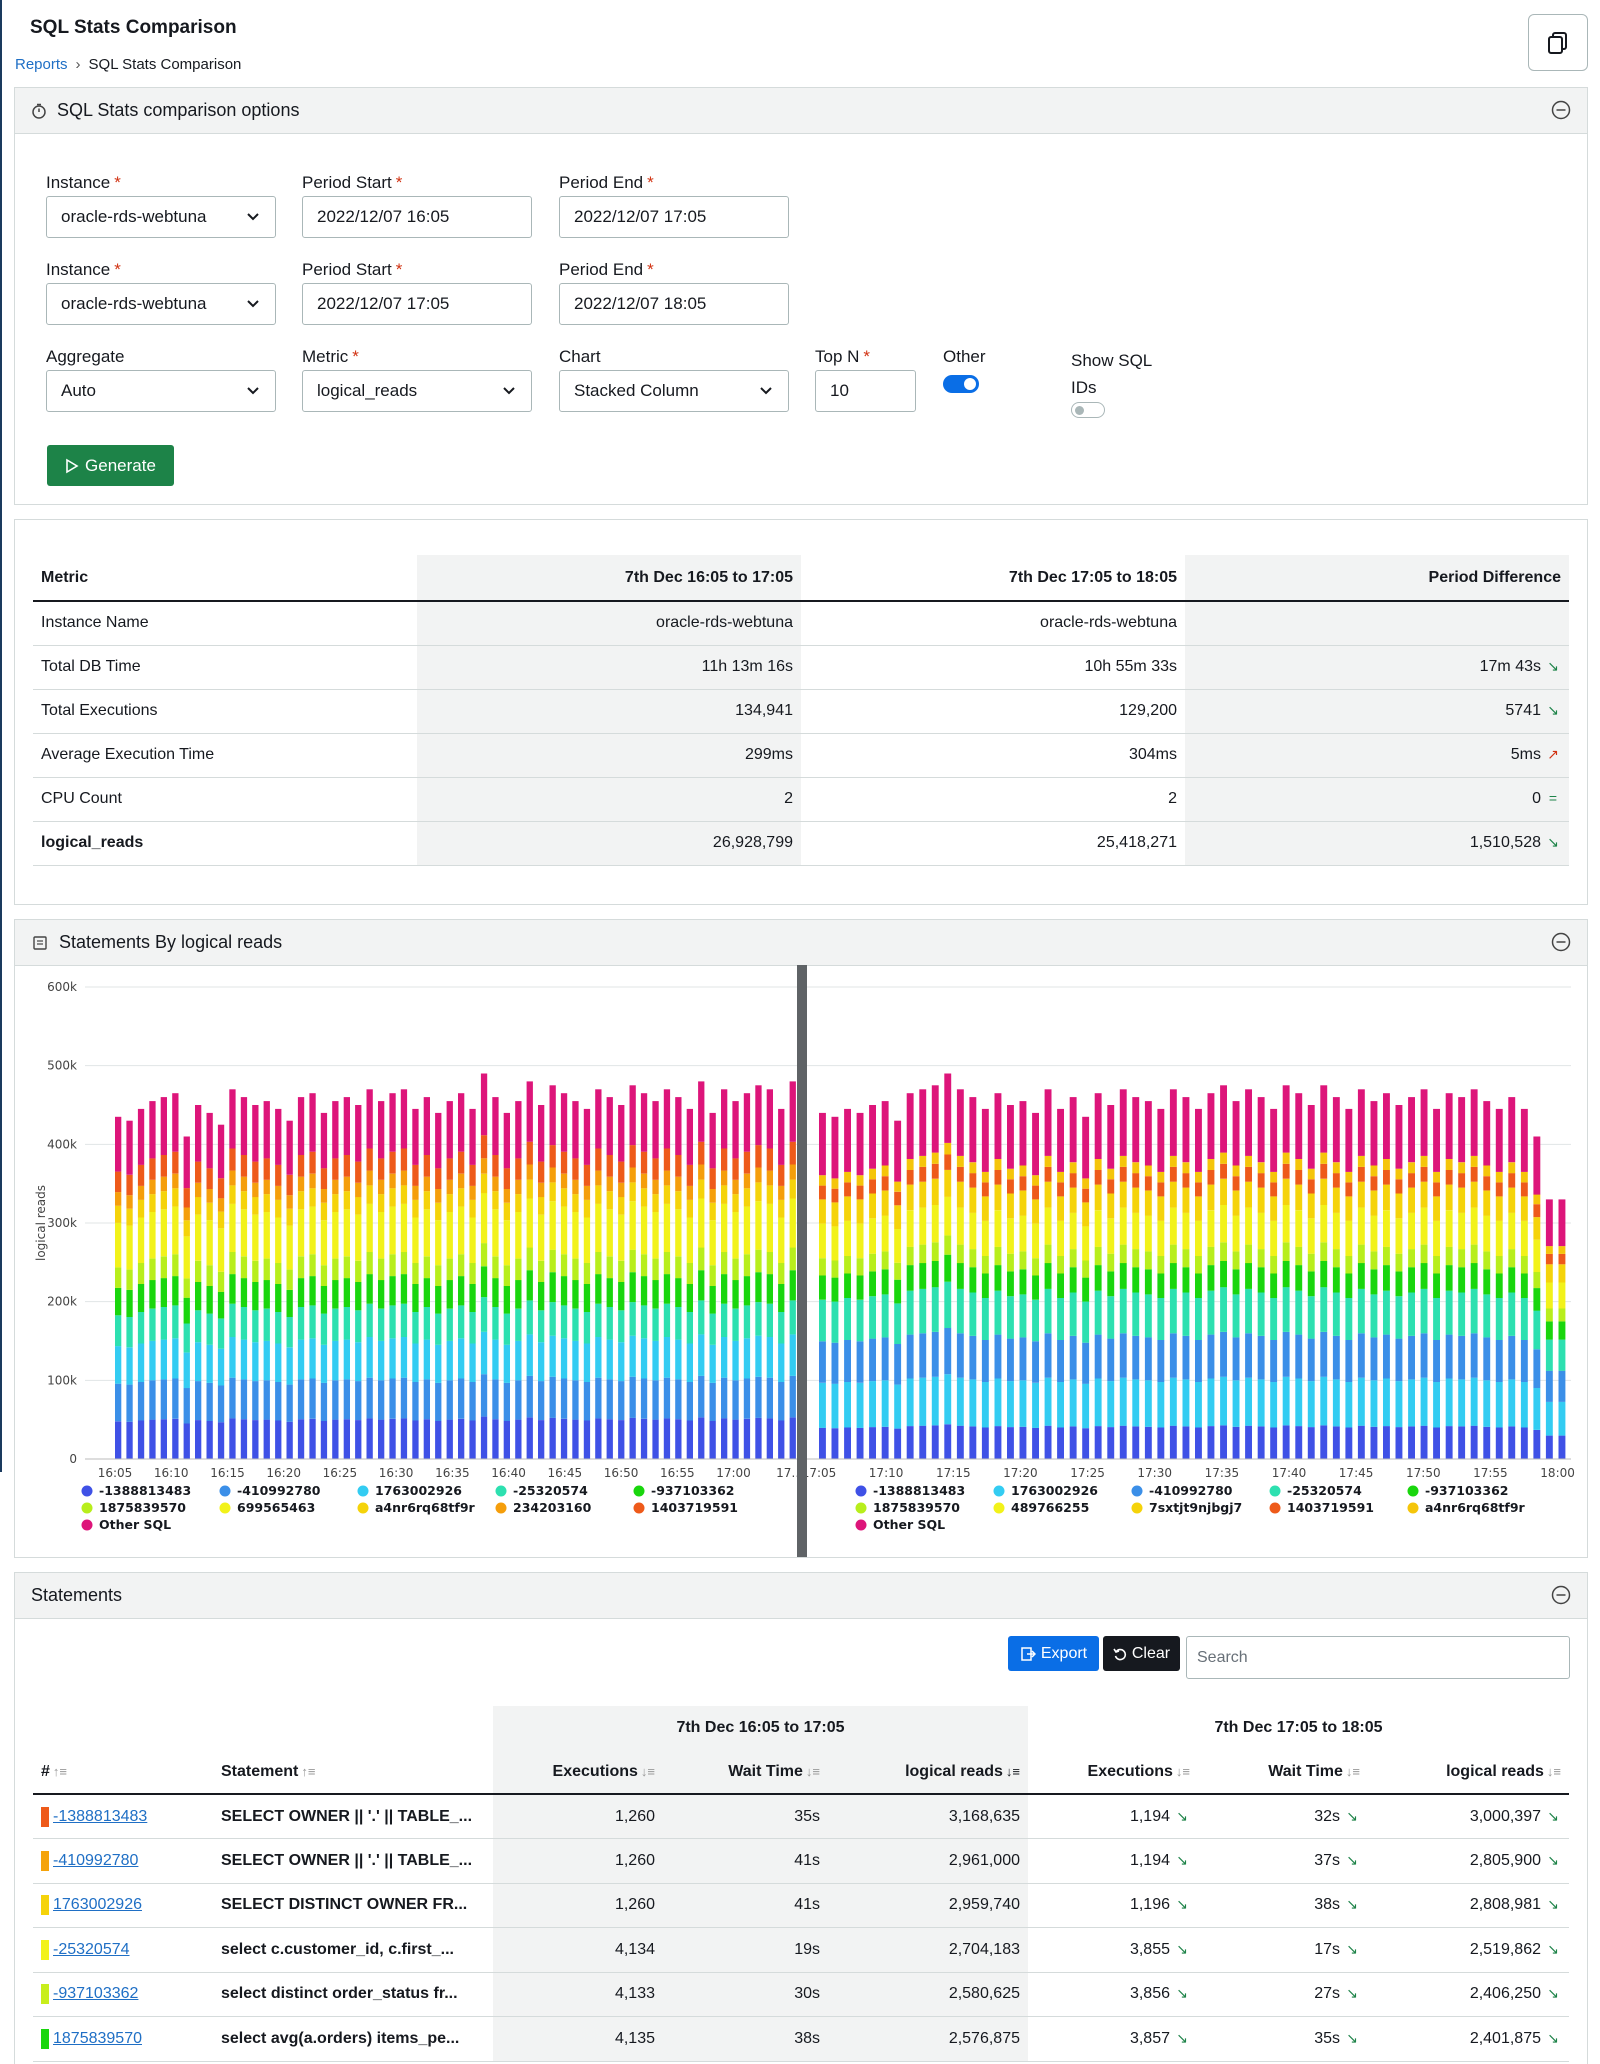 The width and height of the screenshot is (1600, 2064). I want to click on period1-col-header: 7th Dec 16:05 to 17:05, so click(609, 578).